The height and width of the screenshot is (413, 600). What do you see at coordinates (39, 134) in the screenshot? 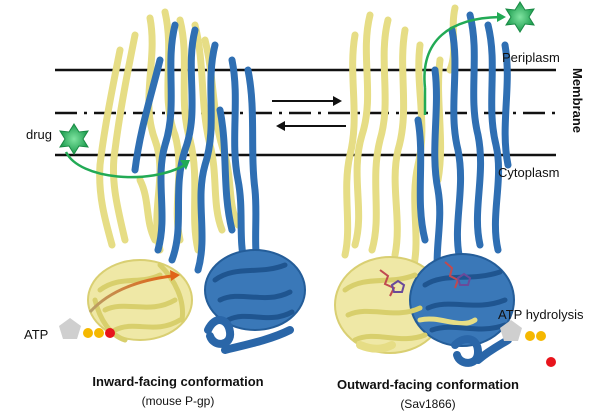
I see `drug-label: drug` at bounding box center [39, 134].